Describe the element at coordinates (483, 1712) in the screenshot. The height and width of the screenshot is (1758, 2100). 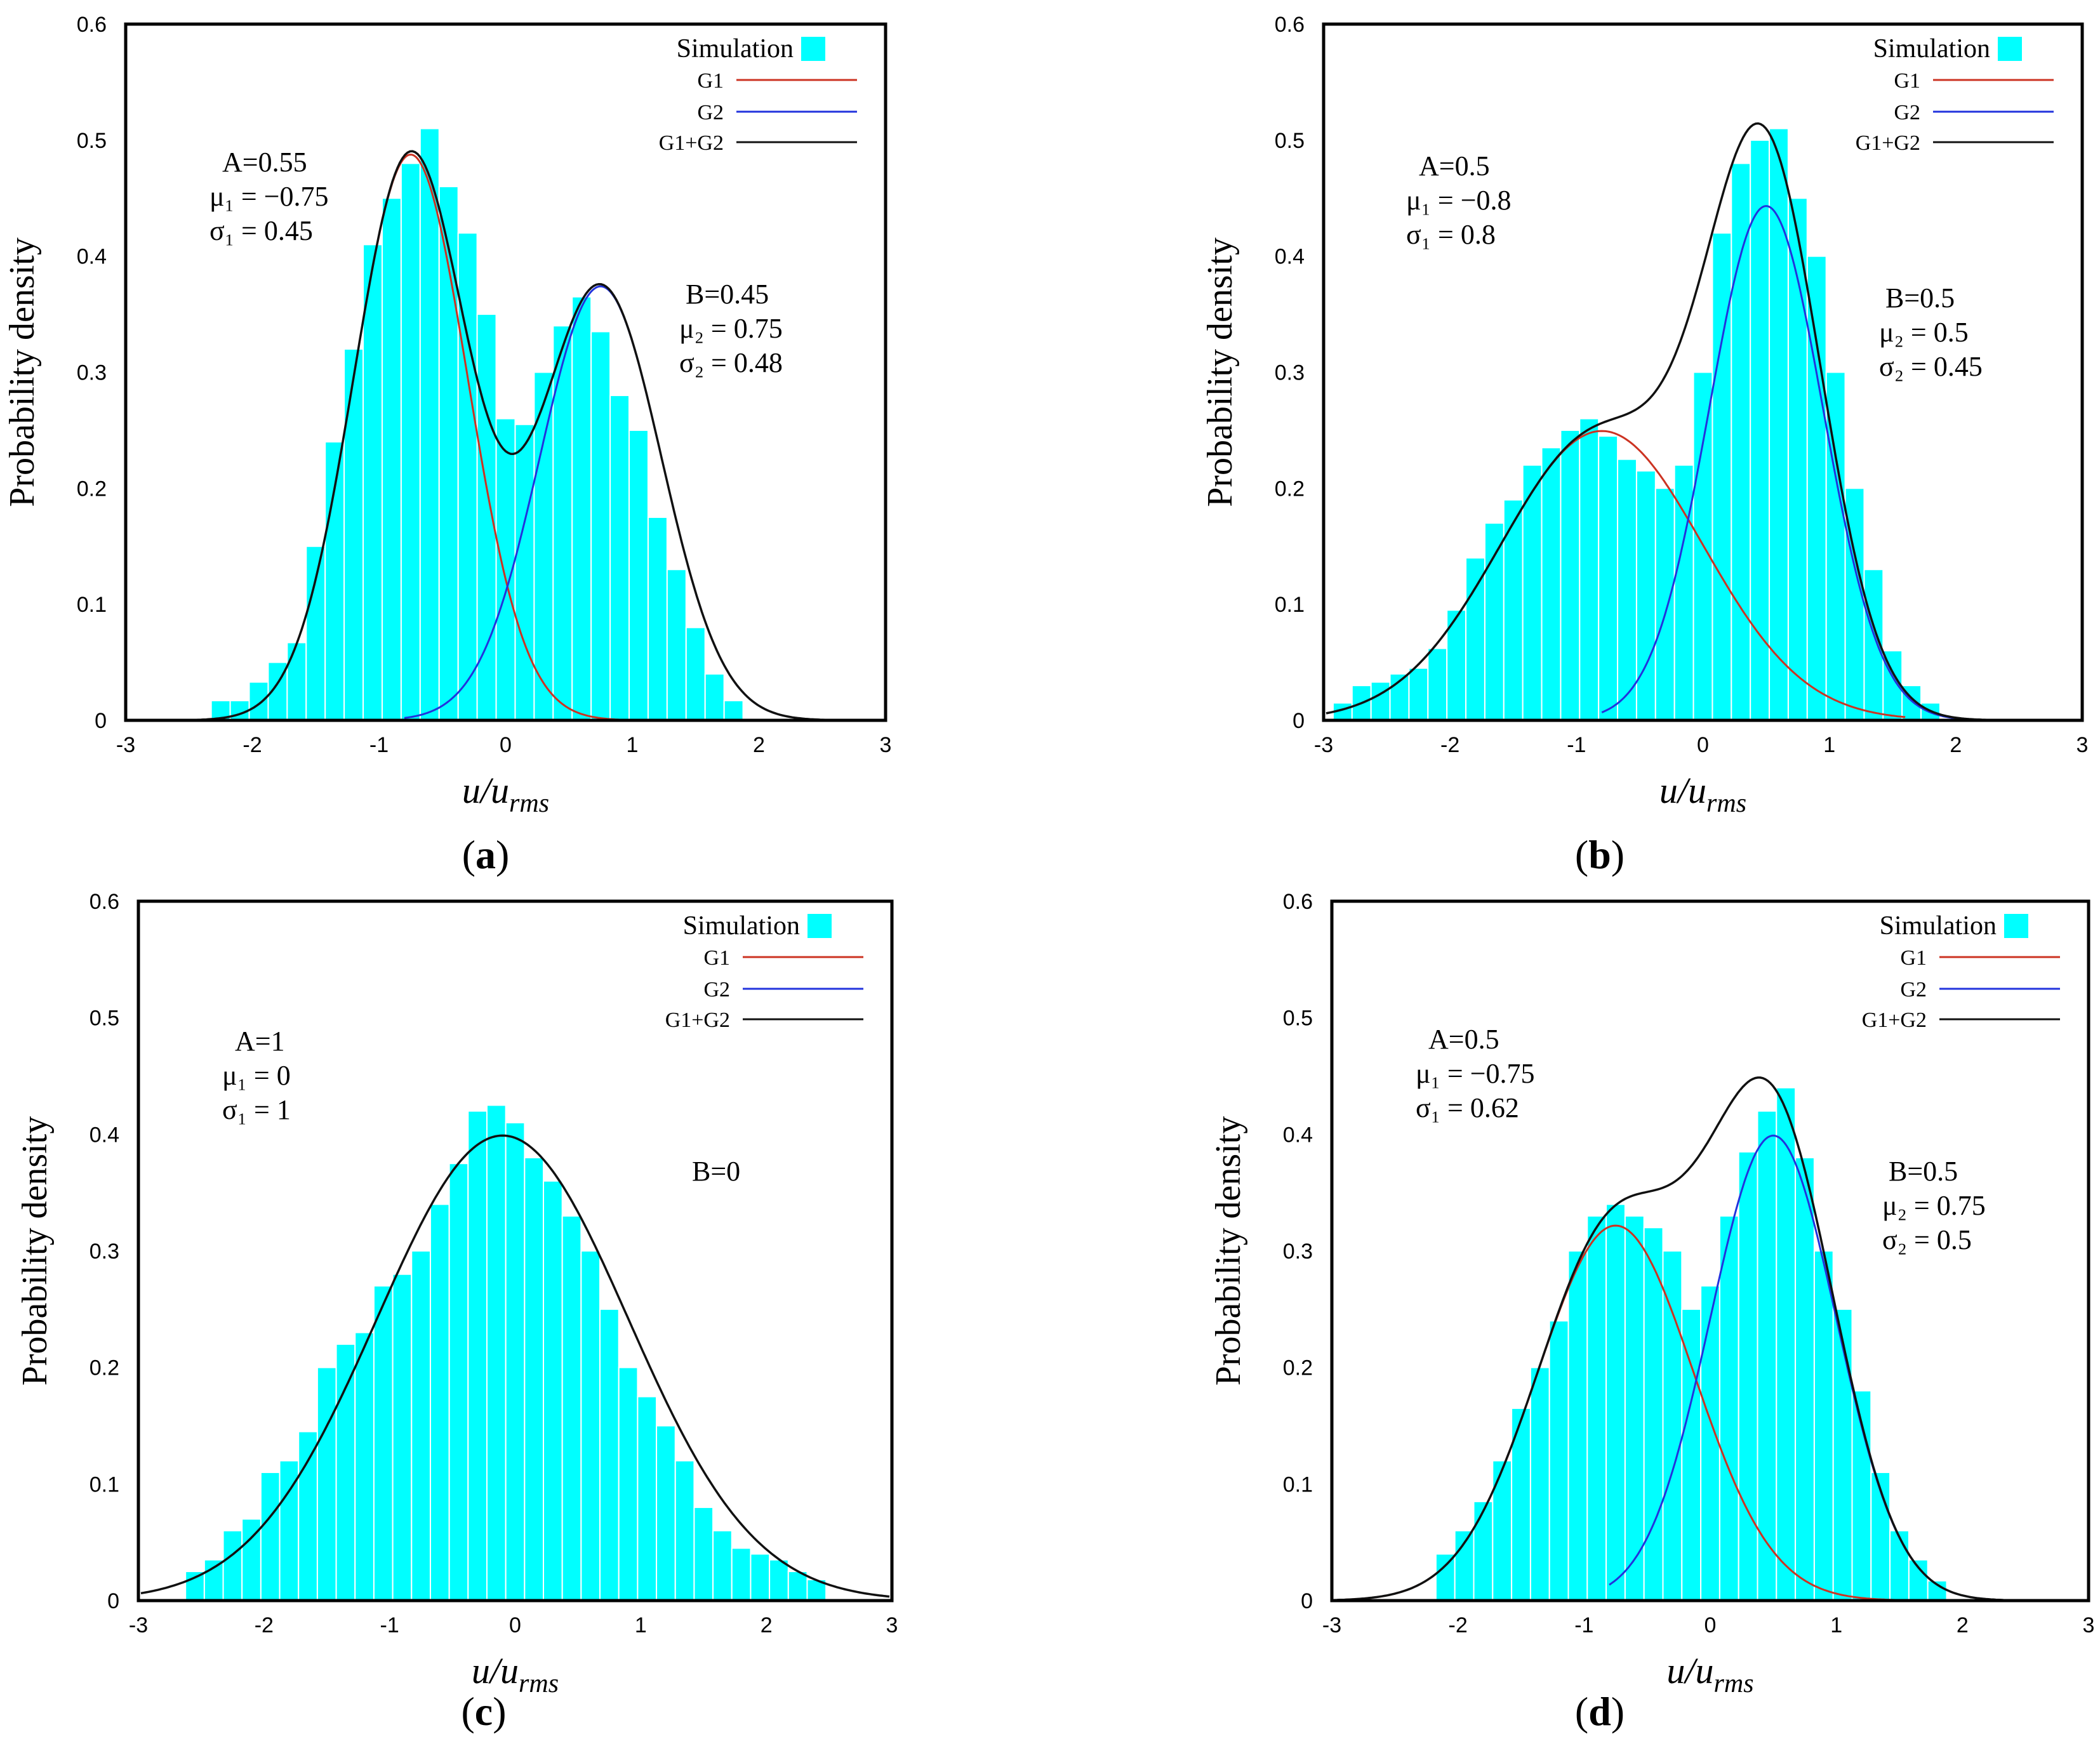
I see `panel-caption: (c)` at that location.